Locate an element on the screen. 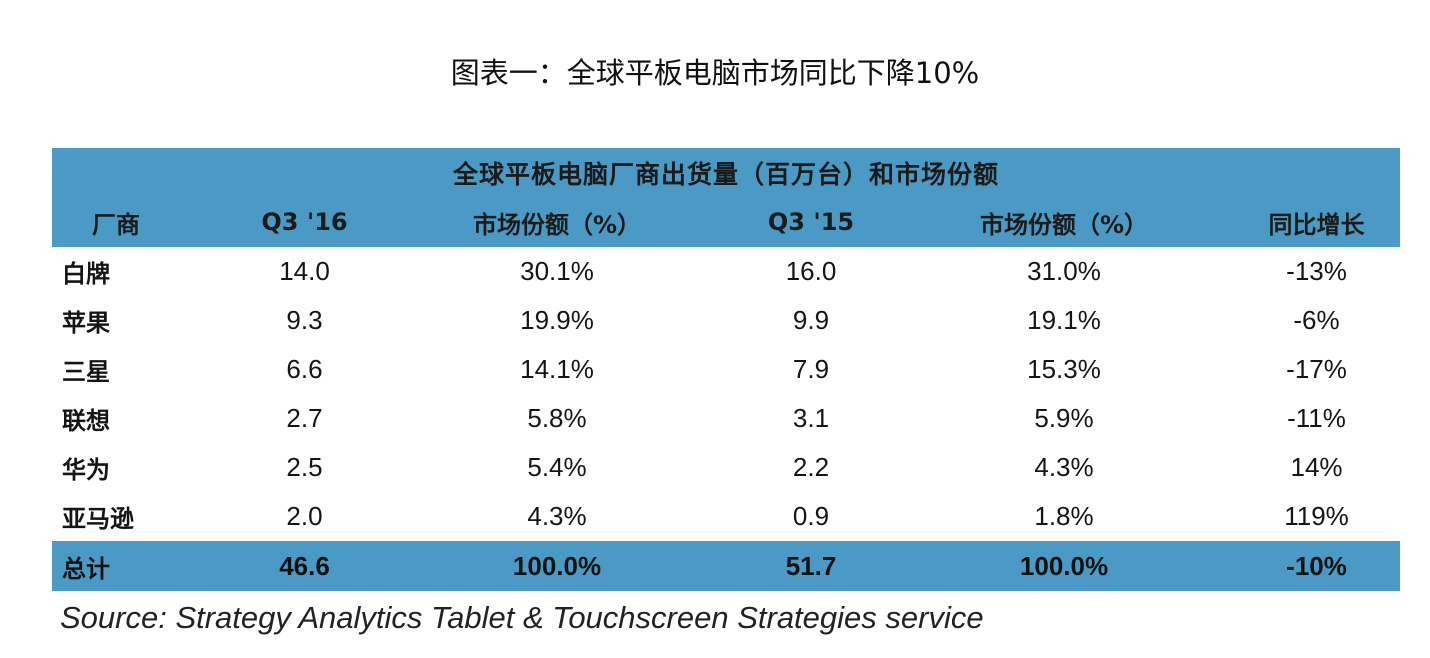  total-q3-16-cell: 46.6 is located at coordinates (304, 566).